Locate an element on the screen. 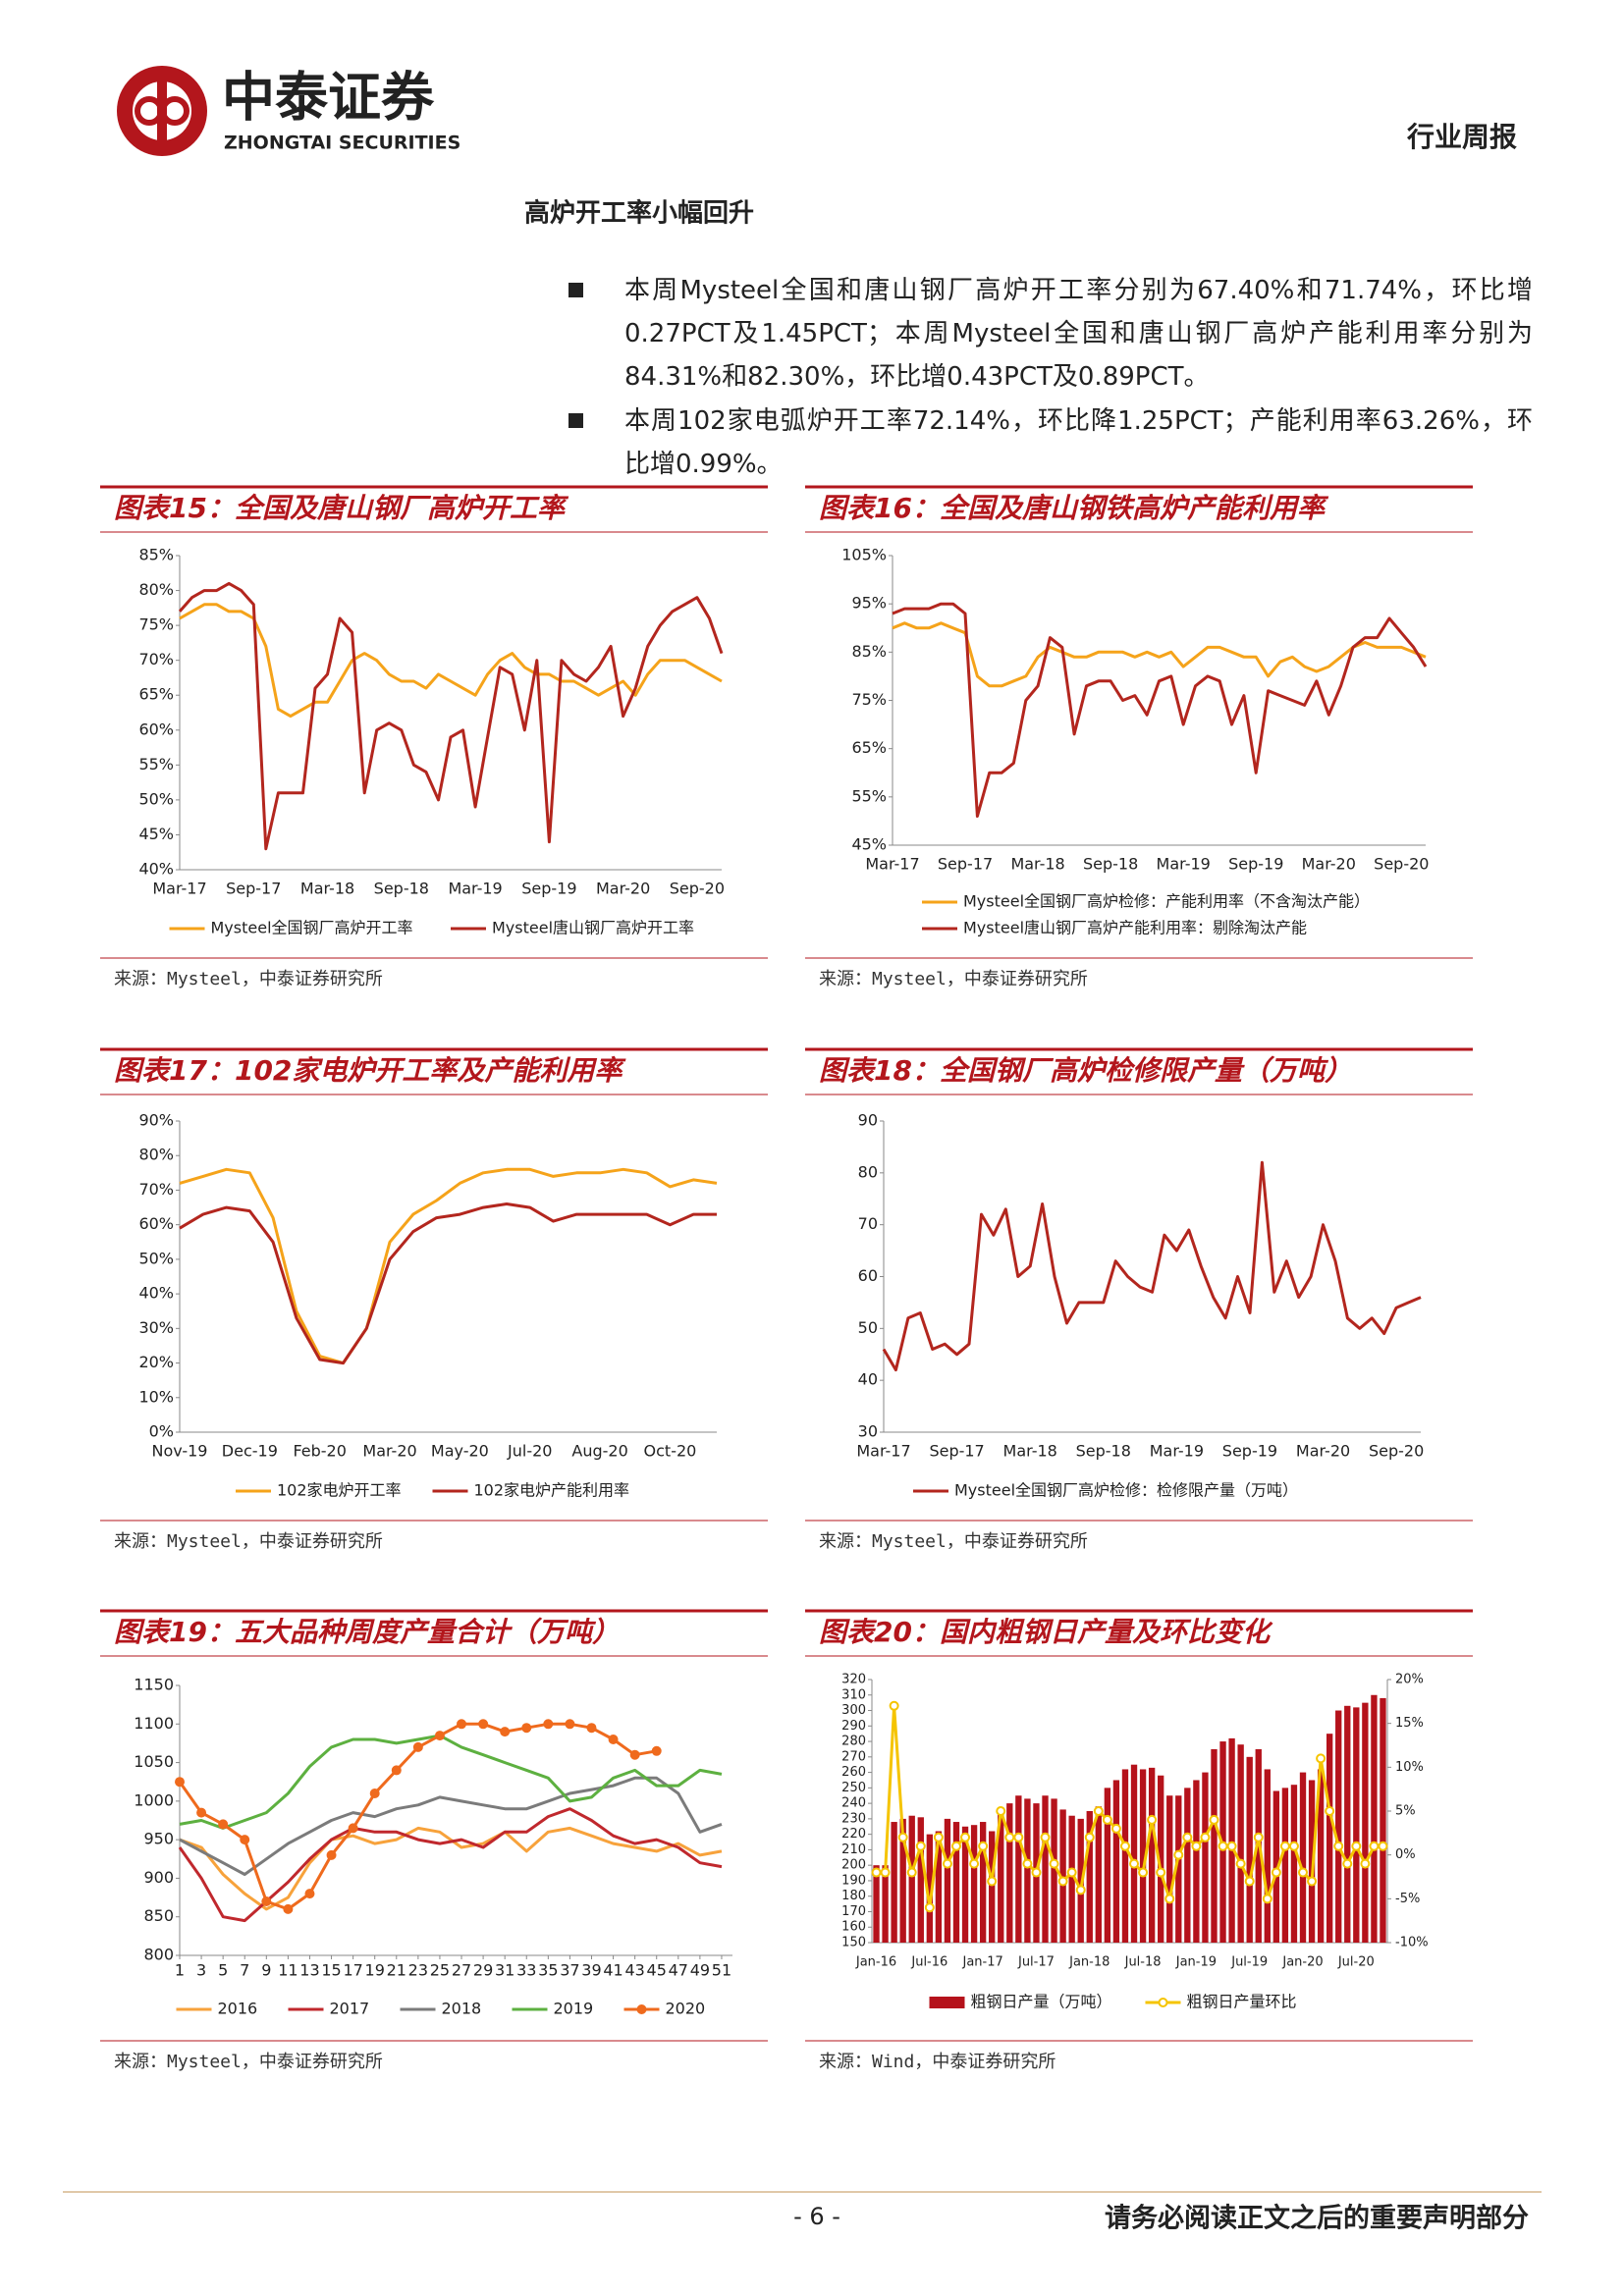  x-tick-label: Sep-18 is located at coordinates (1103, 1451).